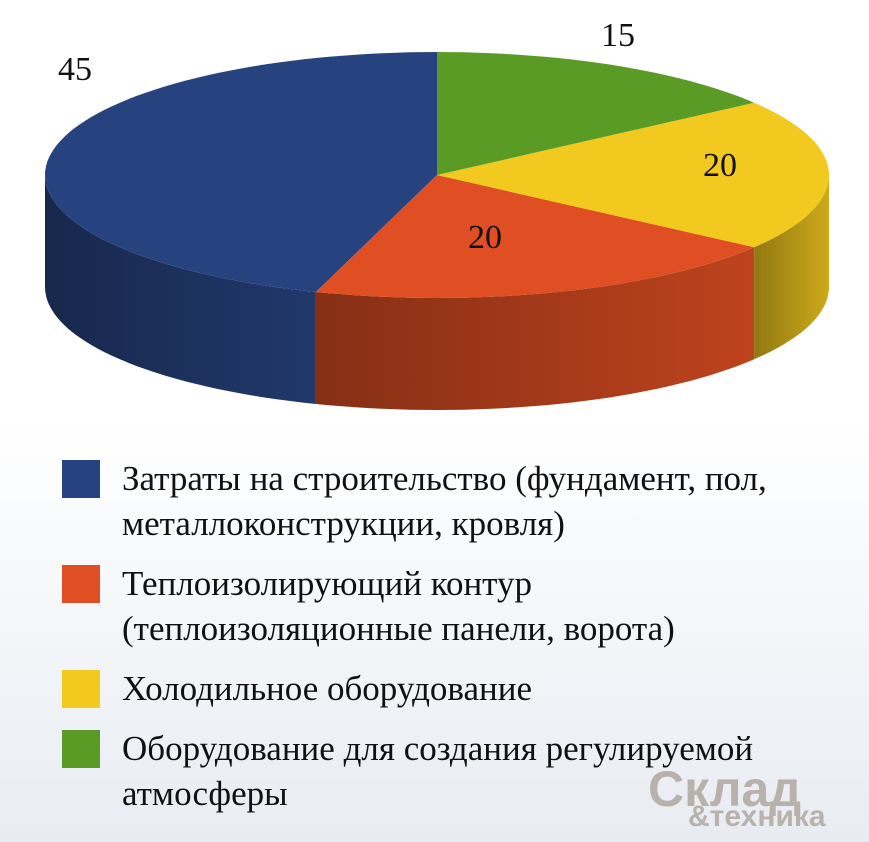 Image resolution: width=869 pixels, height=842 pixels. I want to click on watermark: Склад, so click(725, 789).